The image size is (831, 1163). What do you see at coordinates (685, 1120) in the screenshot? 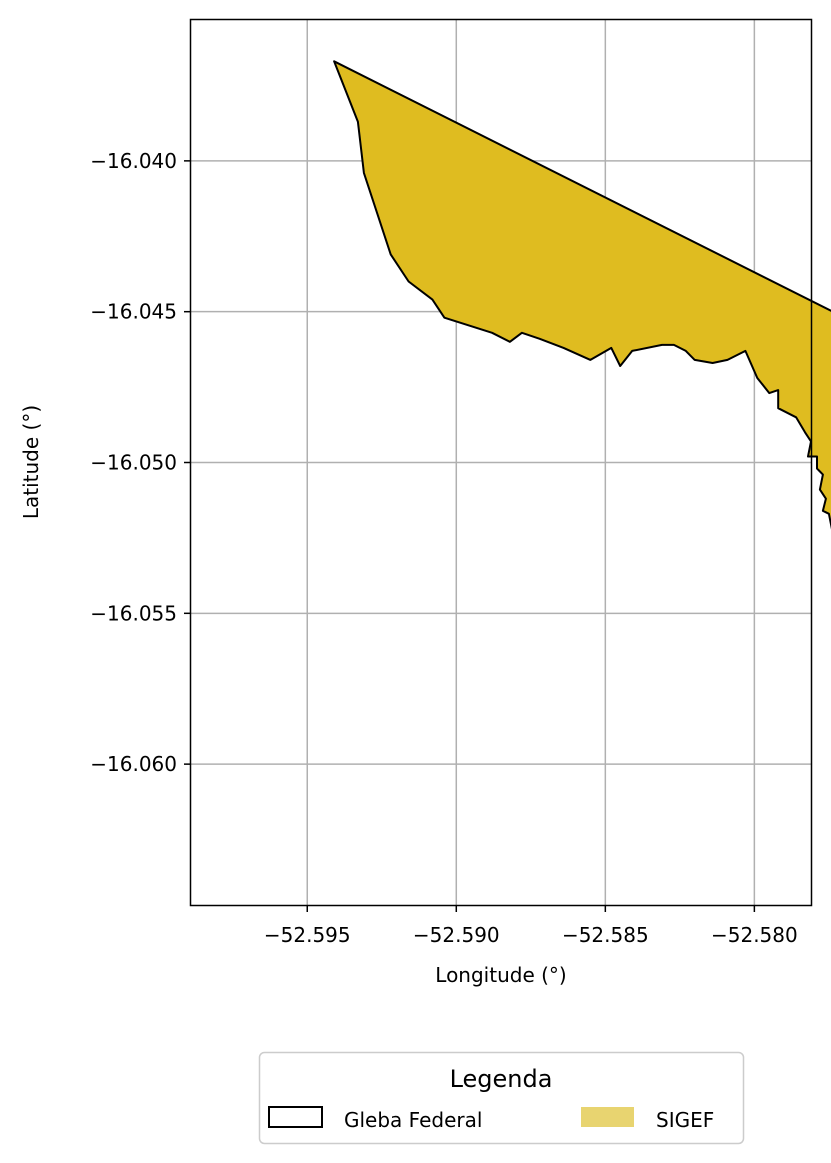
I see `legend-label-sigef: SIGEF` at bounding box center [685, 1120].